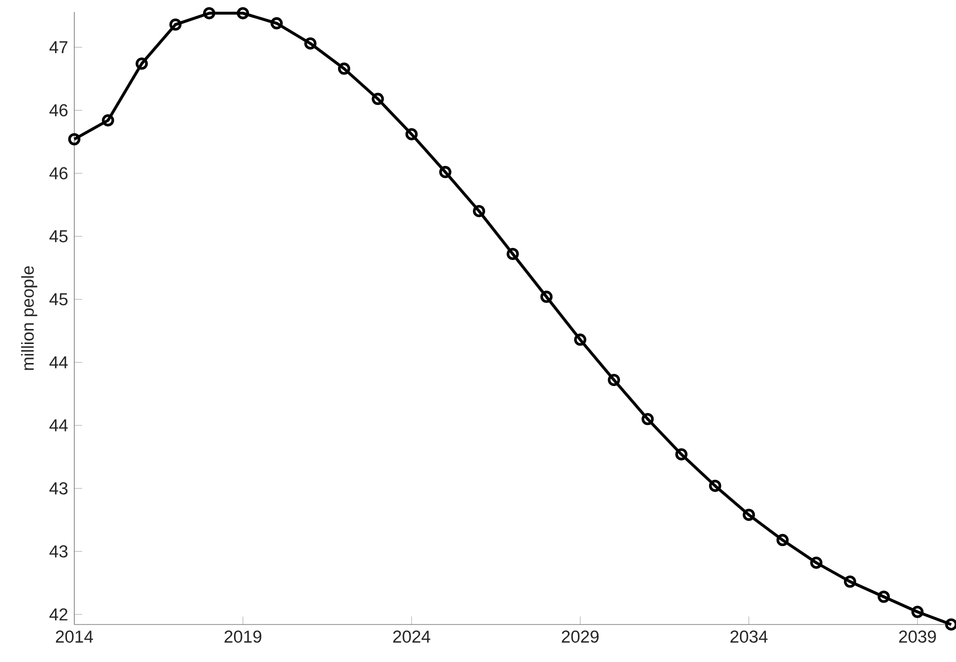 The width and height of the screenshot is (956, 662). I want to click on x-tick-label: 2034, so click(749, 636).